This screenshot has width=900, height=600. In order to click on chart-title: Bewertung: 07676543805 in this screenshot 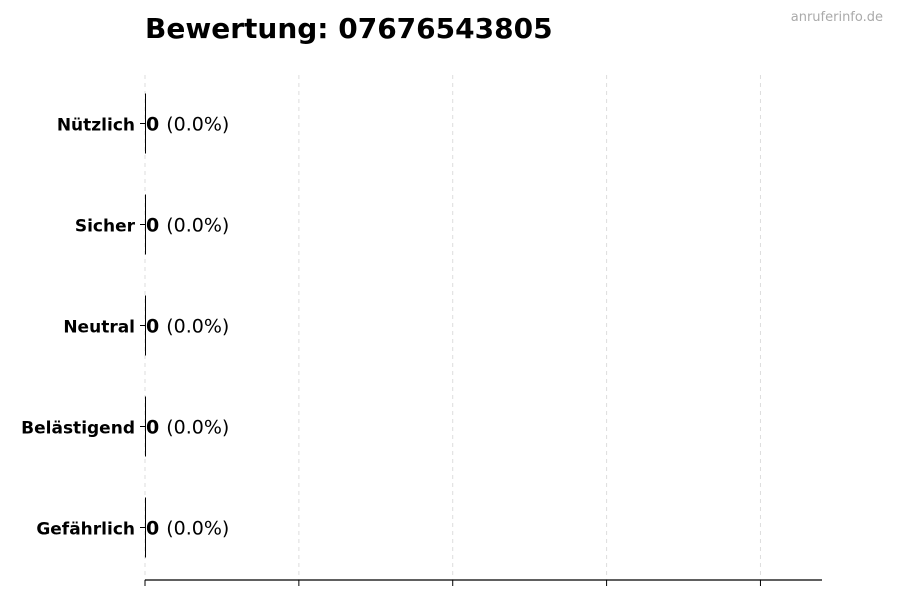, I will do `click(349, 28)`.